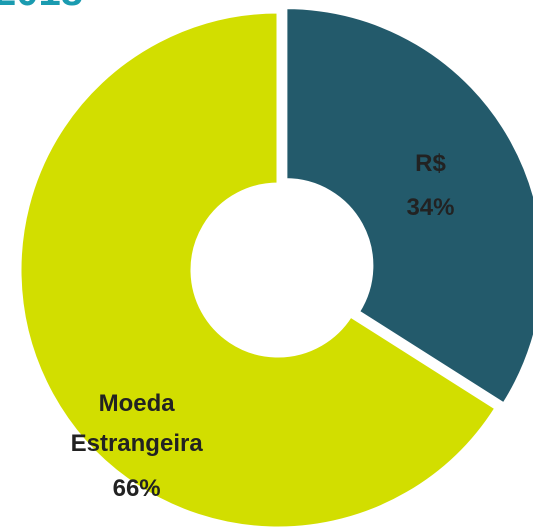  I want to click on chart-title: 2018, so click(41, 7).